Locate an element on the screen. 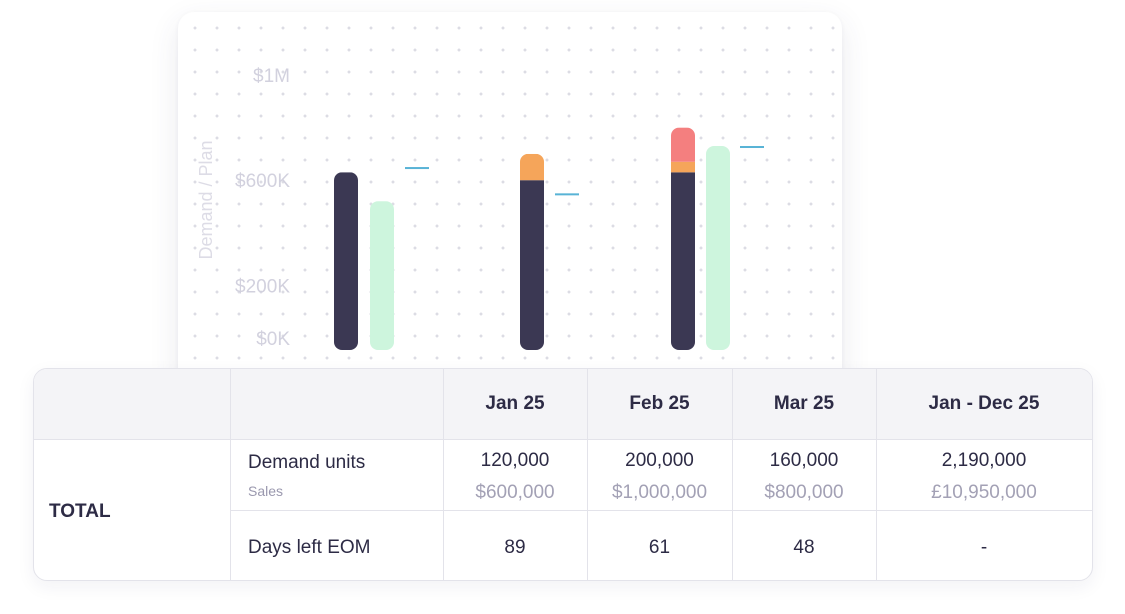 This screenshot has width=1125, height=614. days-left-mar: 48 is located at coordinates (804, 547).